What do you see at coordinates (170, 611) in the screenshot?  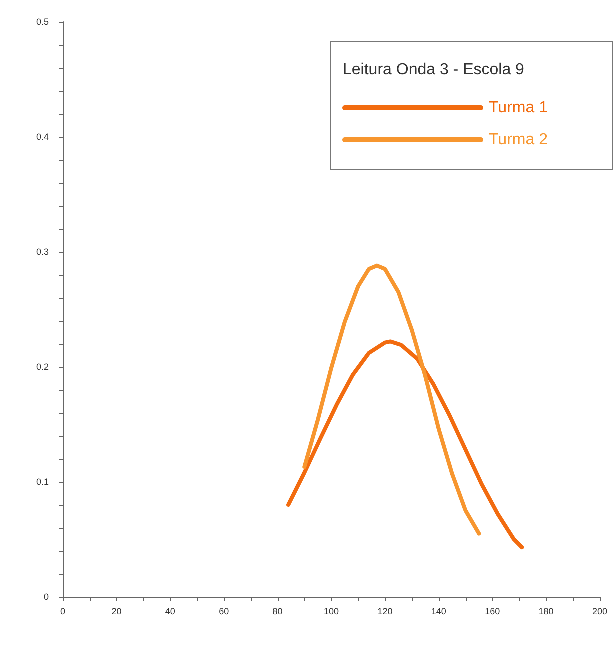 I see `x-tick-label: 40` at bounding box center [170, 611].